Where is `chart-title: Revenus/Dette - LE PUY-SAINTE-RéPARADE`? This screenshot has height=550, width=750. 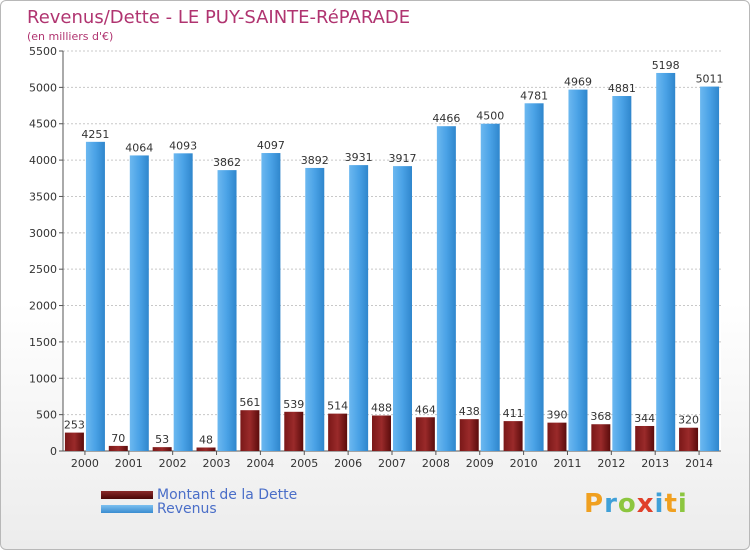 chart-title: Revenus/Dette - LE PUY-SAINTE-RéPARADE is located at coordinates (219, 17).